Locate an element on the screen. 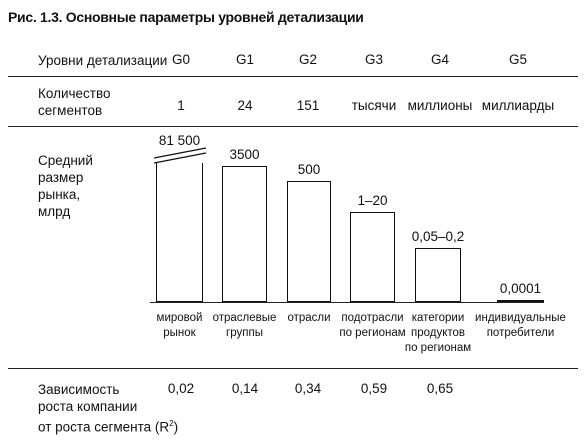 The height and width of the screenshot is (441, 587). category-label-line: группы is located at coordinates (244, 333).